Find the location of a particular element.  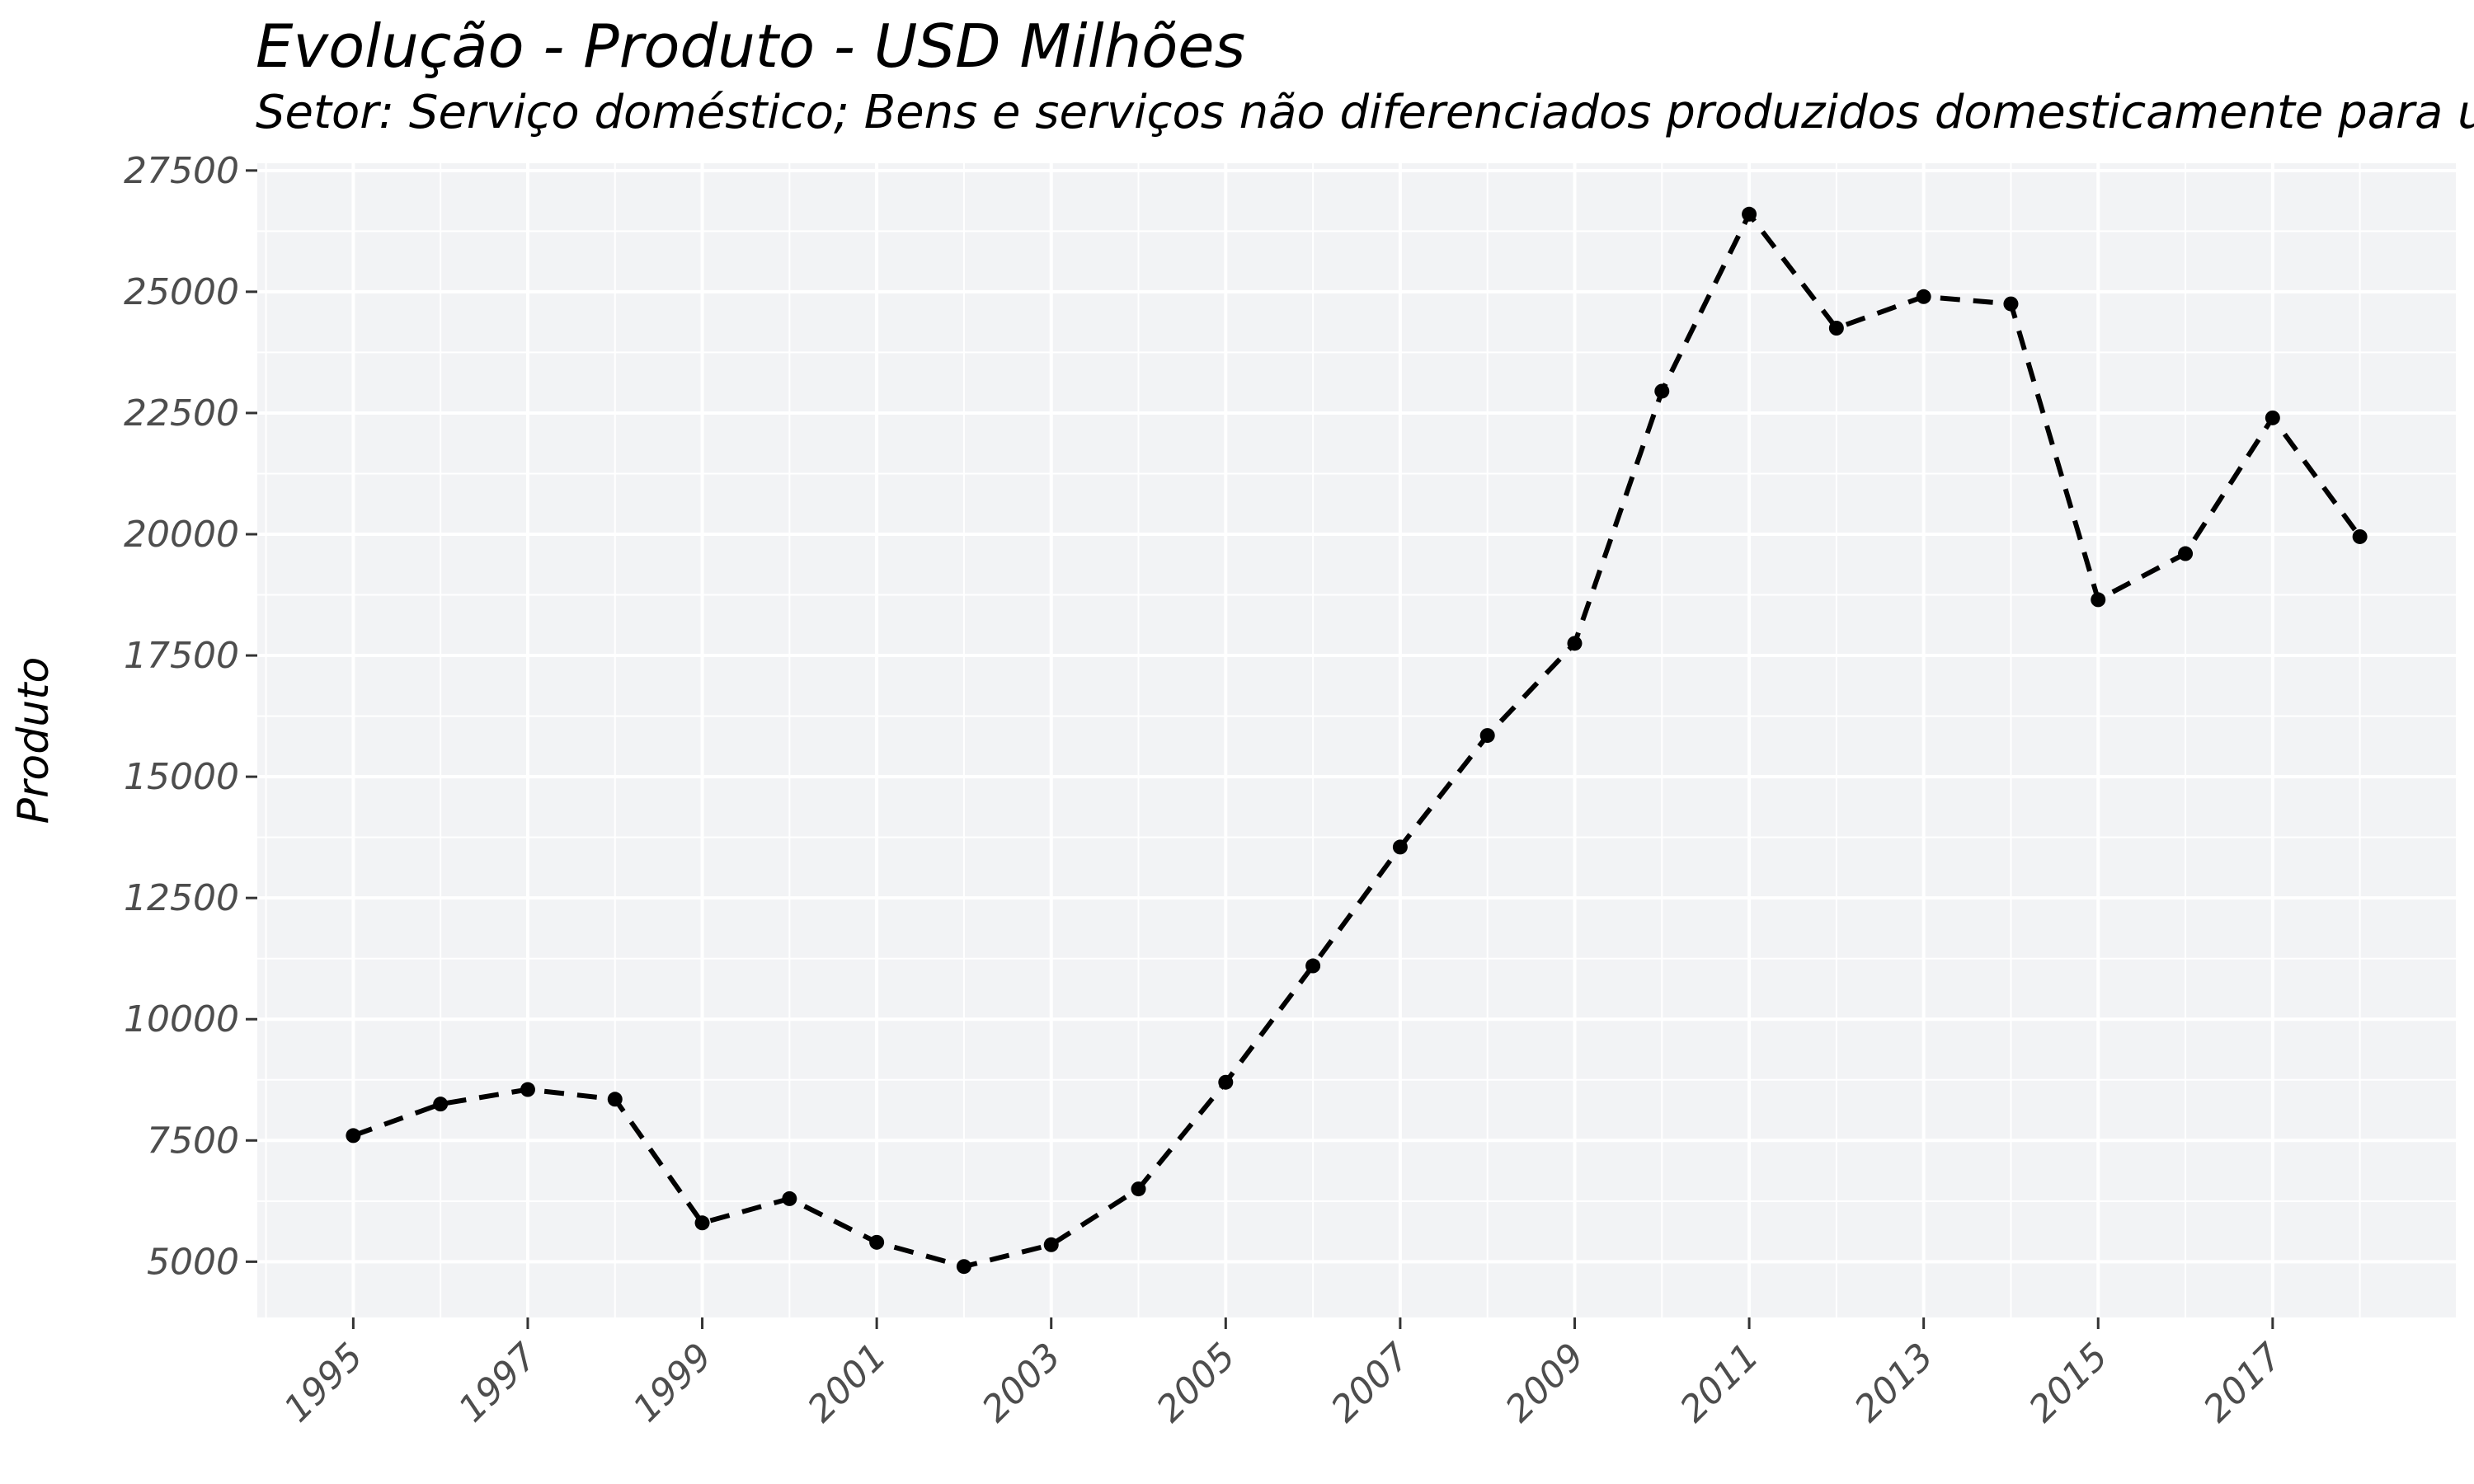

y-tick-label: 17500 is located at coordinates (181, 656).